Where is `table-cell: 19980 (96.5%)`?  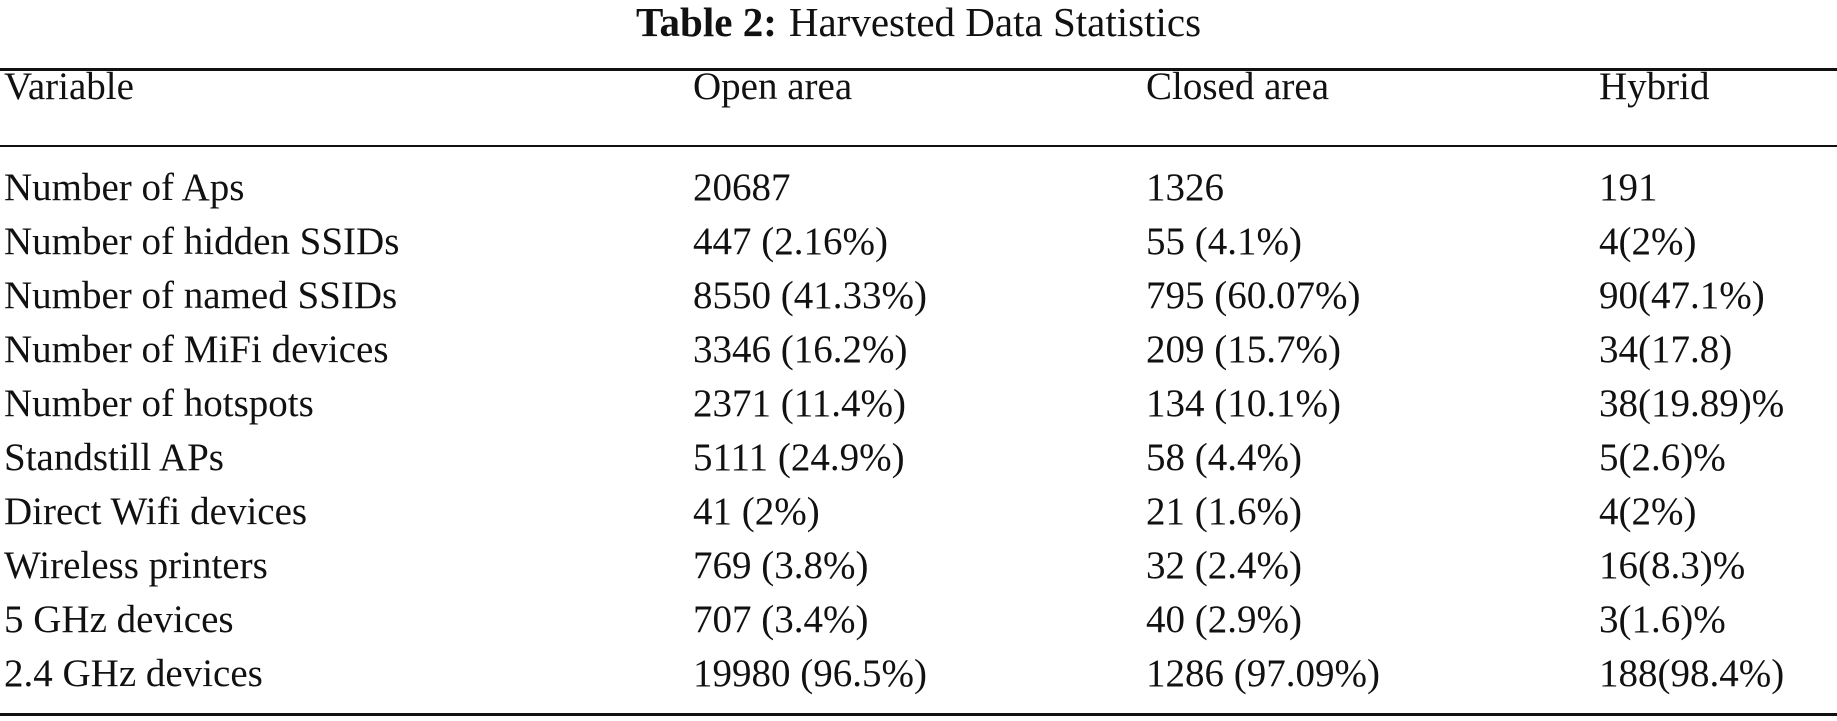 table-cell: 19980 (96.5%) is located at coordinates (810, 673).